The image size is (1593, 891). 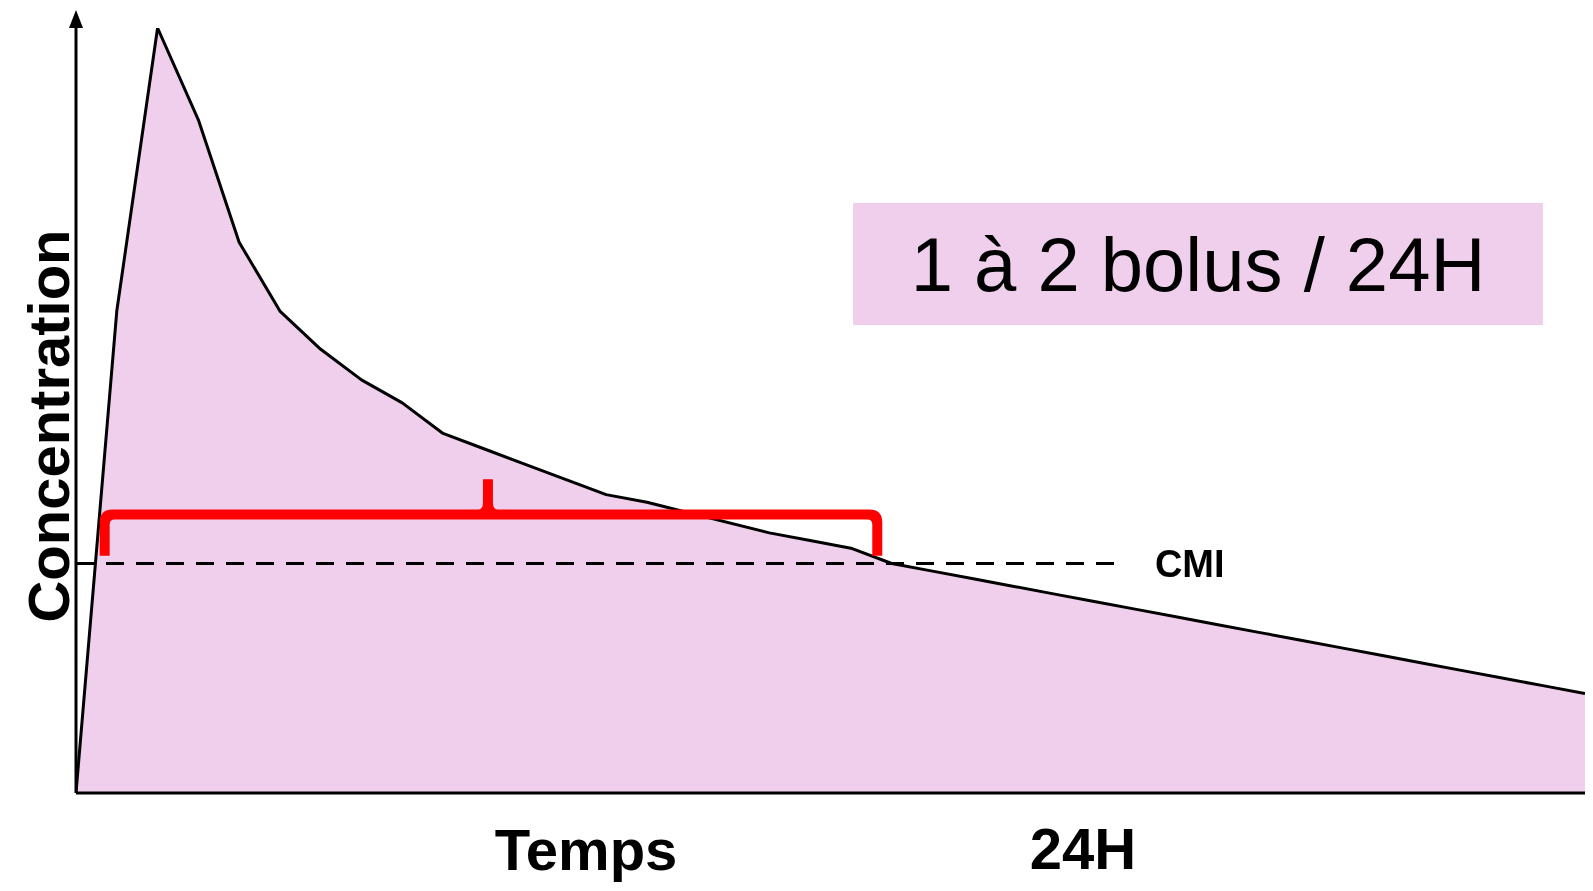 I want to click on ref-line-label: CMI, so click(x=1189, y=563).